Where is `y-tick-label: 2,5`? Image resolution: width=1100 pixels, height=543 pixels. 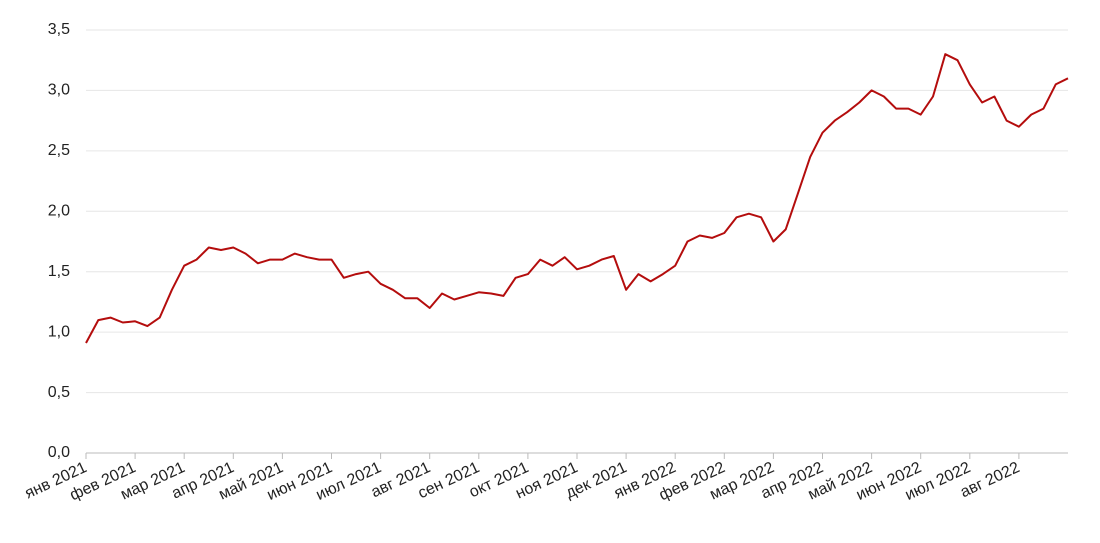 y-tick-label: 2,5 is located at coordinates (59, 150).